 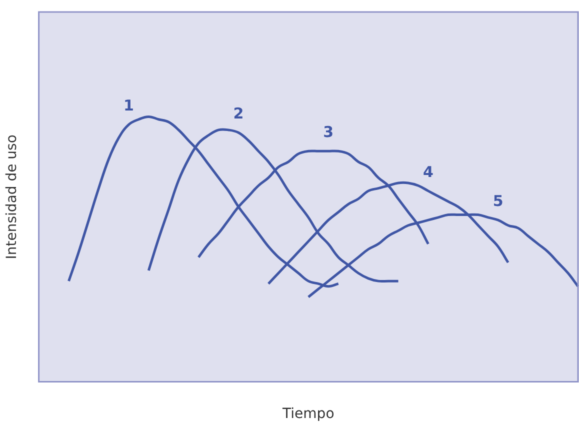 What do you see at coordinates (428, 171) in the screenshot?
I see `series-label: 4` at bounding box center [428, 171].